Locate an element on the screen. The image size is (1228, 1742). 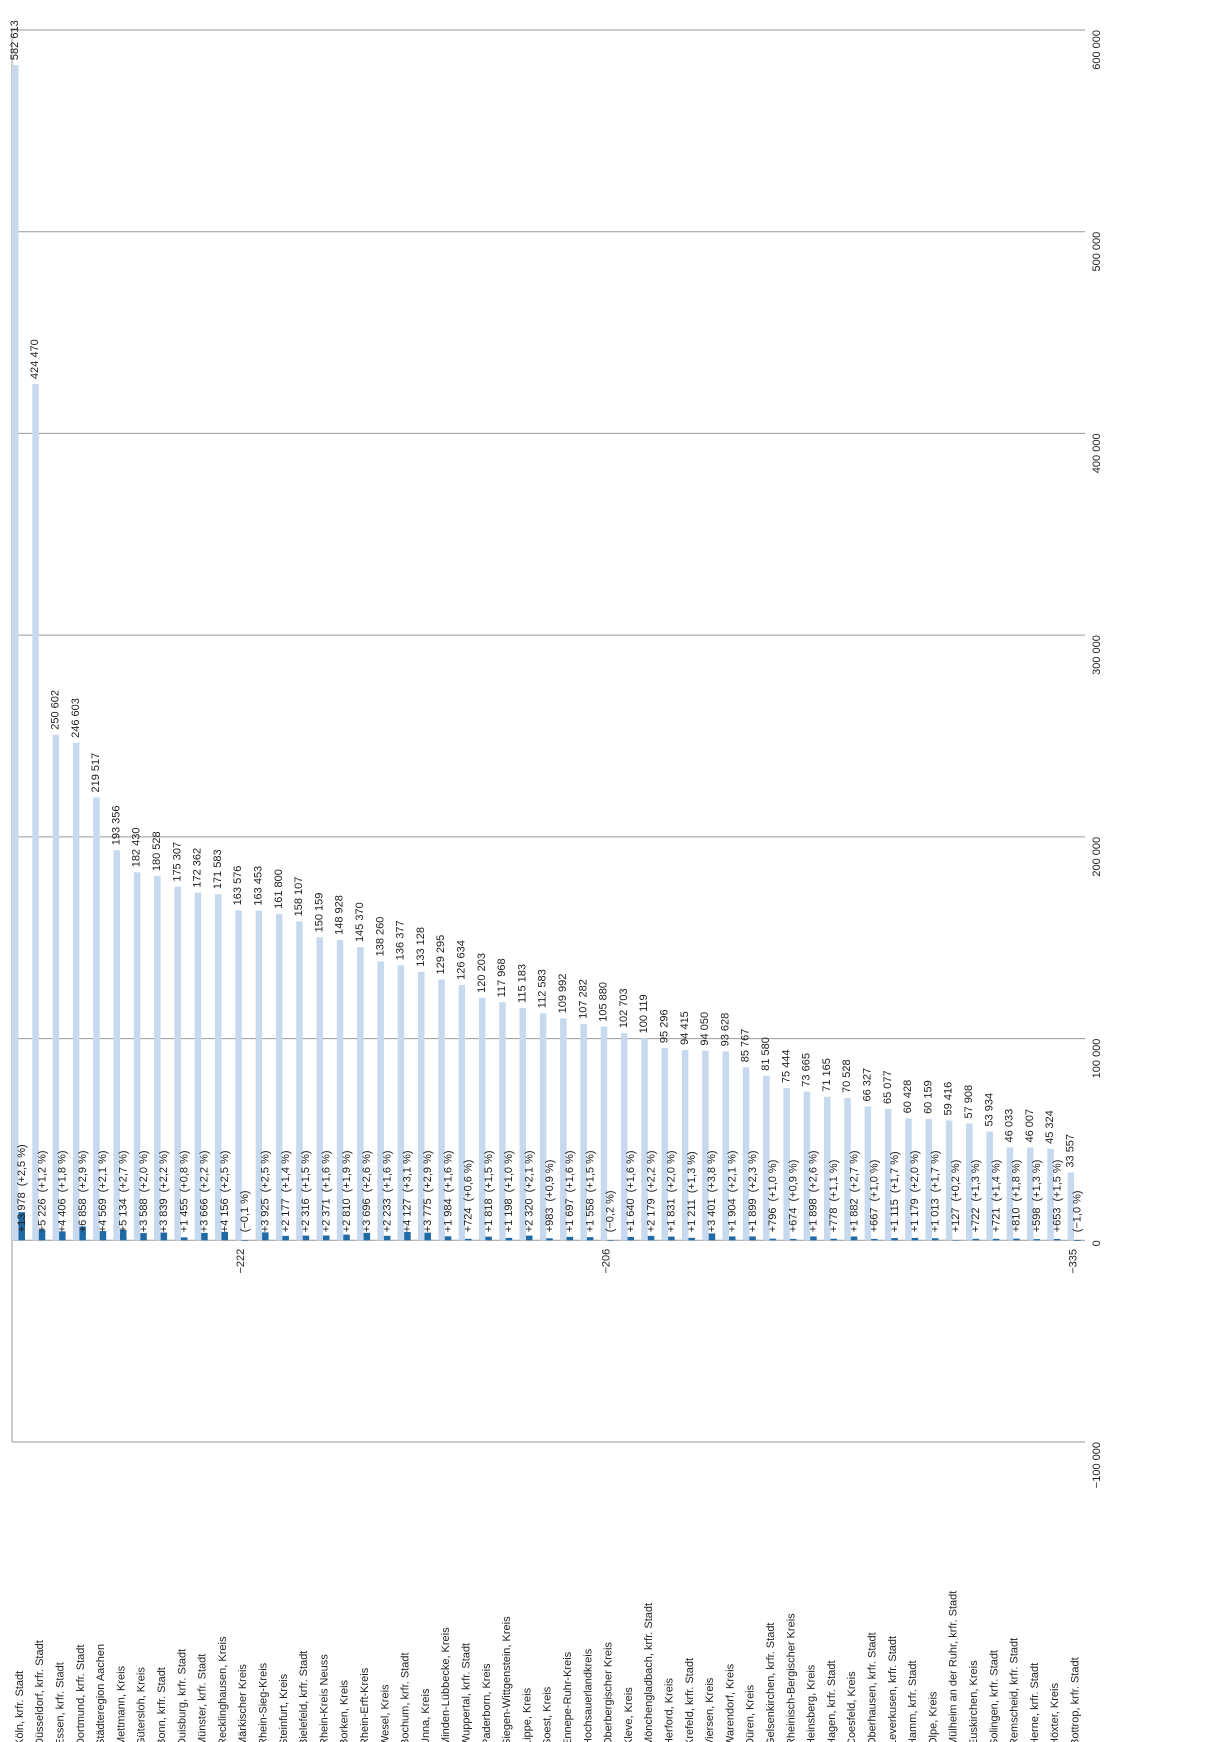
change-value: +6 858 is located at coordinates (83, 1215).